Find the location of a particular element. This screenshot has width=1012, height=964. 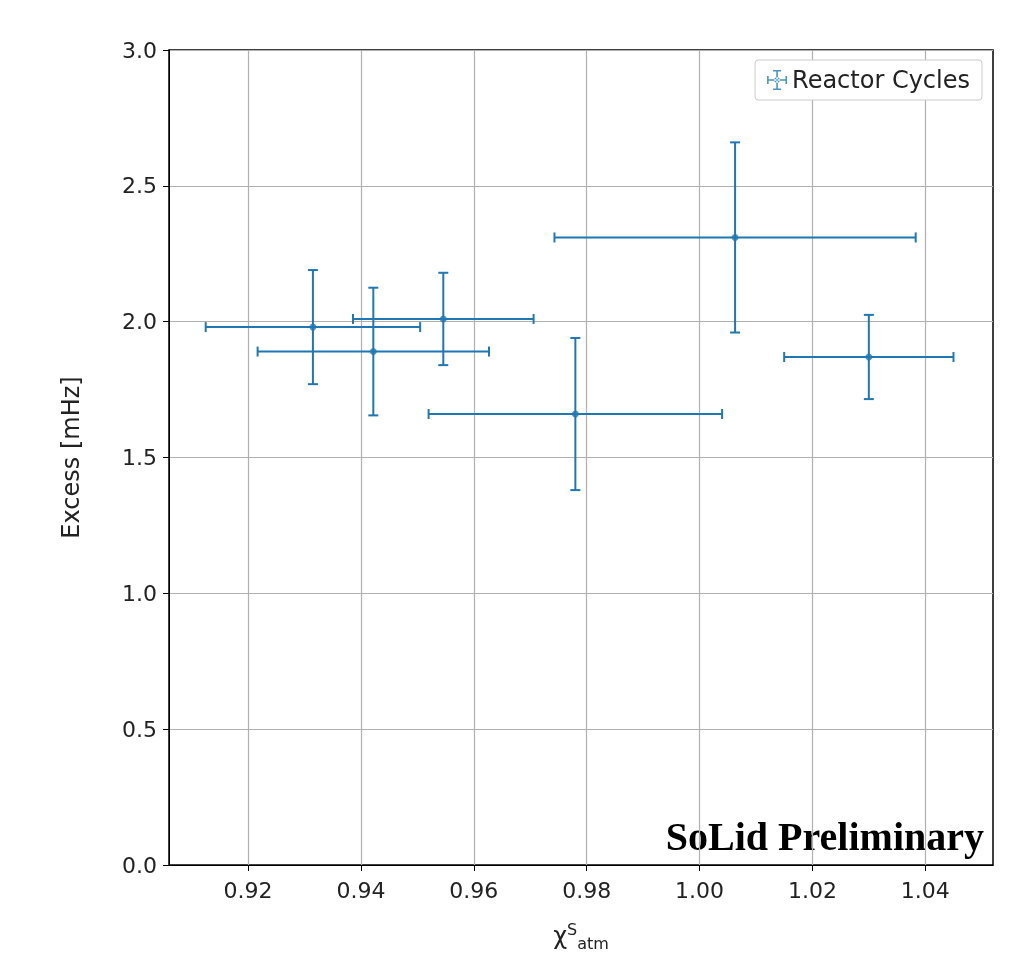

x-tick-label: 0.92 is located at coordinates (248, 890).